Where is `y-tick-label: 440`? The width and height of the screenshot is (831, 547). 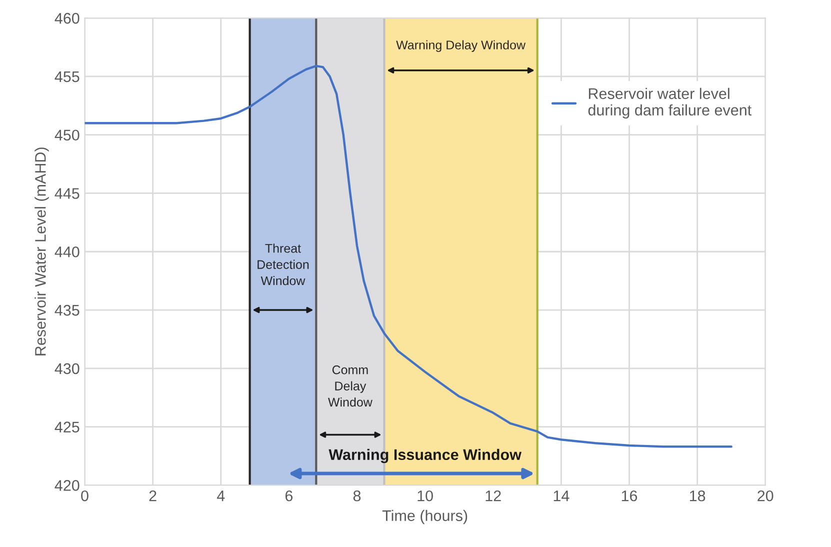
y-tick-label: 440 is located at coordinates (67, 252).